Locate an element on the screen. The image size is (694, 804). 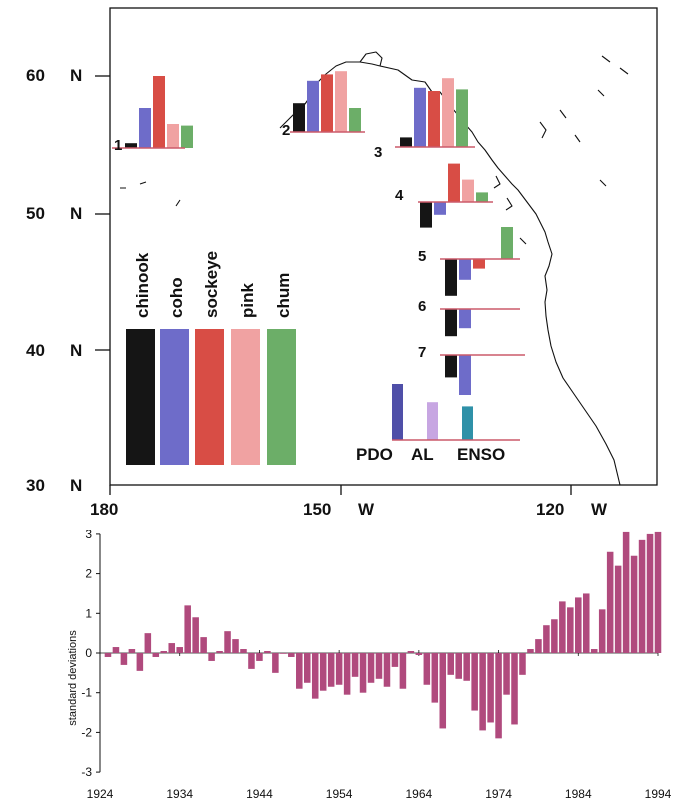
ts-bar-1944 is located at coordinates (259, 657).